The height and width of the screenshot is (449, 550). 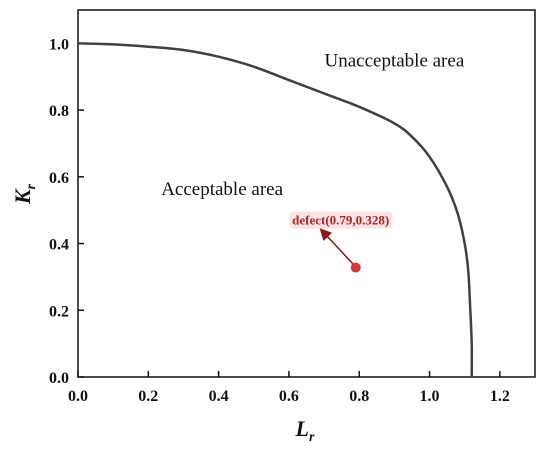 I want to click on defect-label-background, so click(x=341, y=220).